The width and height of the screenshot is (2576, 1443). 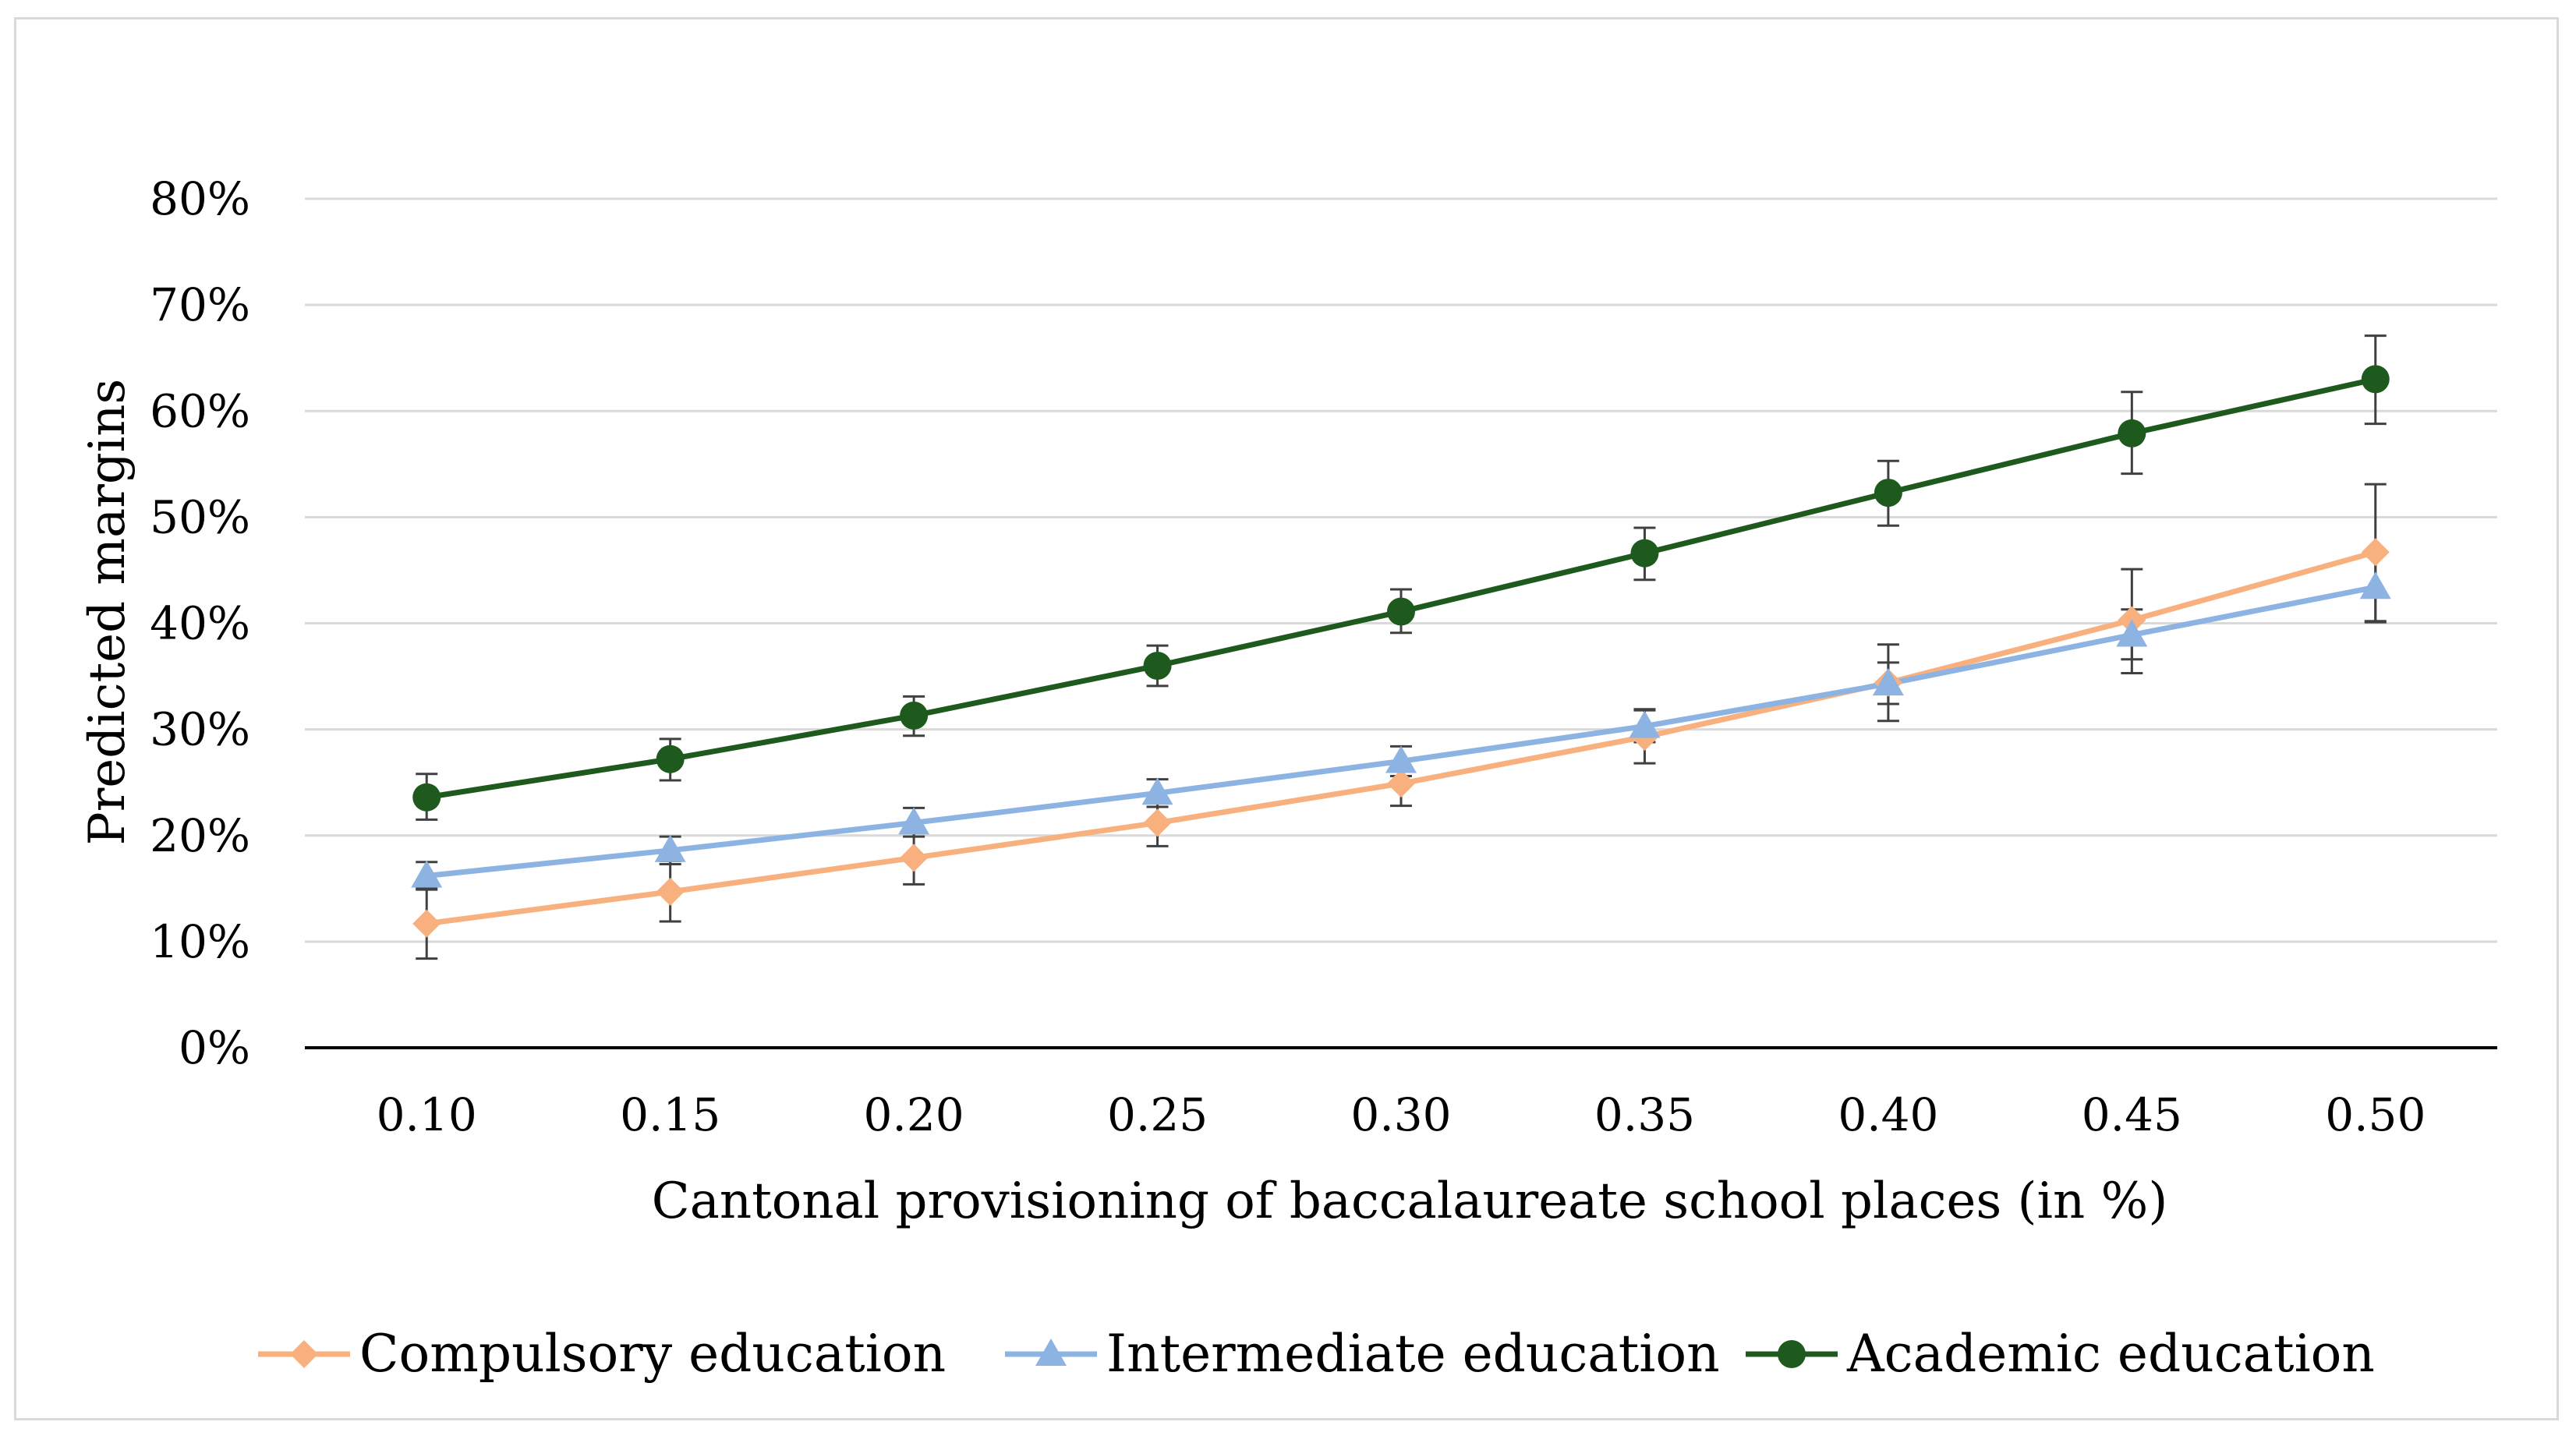 I want to click on x-tick-label: 0.25, so click(x=1157, y=1114).